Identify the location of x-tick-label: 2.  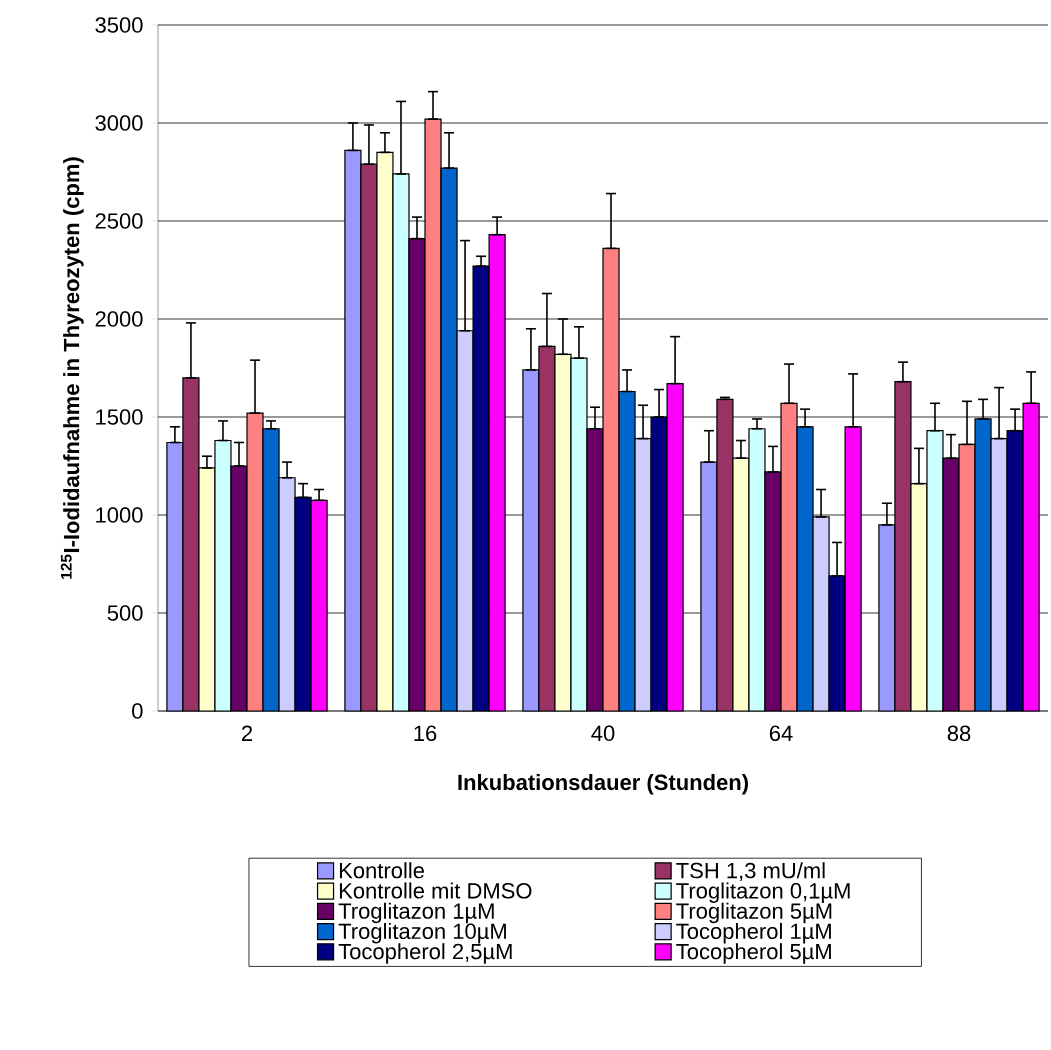
(247, 733).